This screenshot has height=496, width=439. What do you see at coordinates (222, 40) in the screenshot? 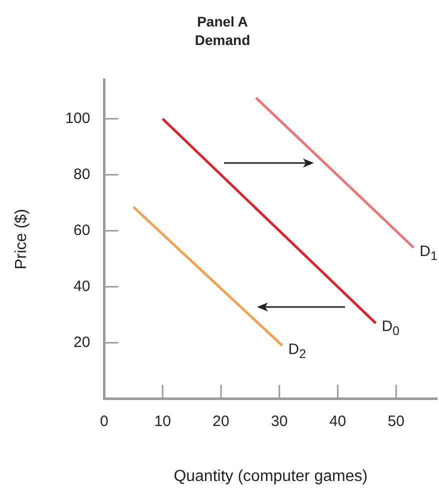
I see `chart-subtitle: Demand` at bounding box center [222, 40].